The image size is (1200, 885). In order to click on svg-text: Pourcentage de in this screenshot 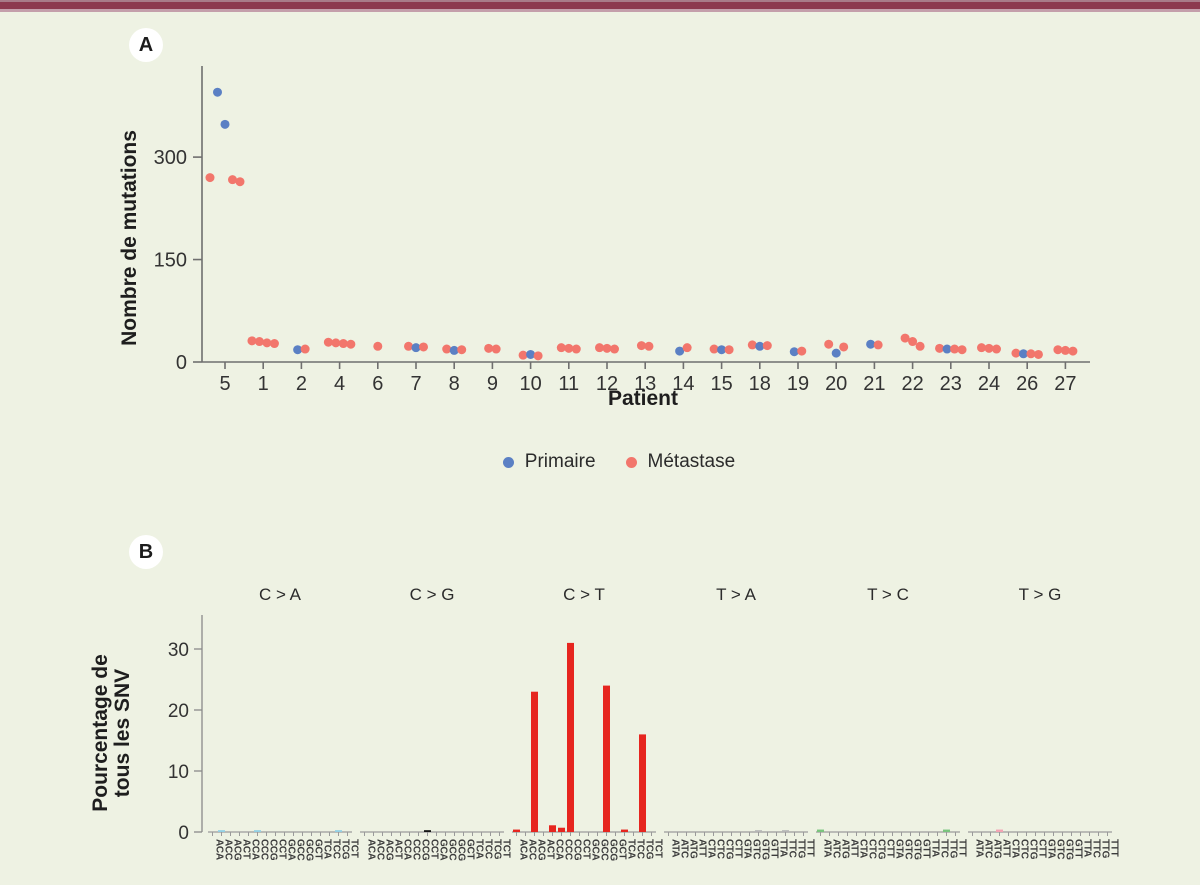, I will do `click(100, 733)`.